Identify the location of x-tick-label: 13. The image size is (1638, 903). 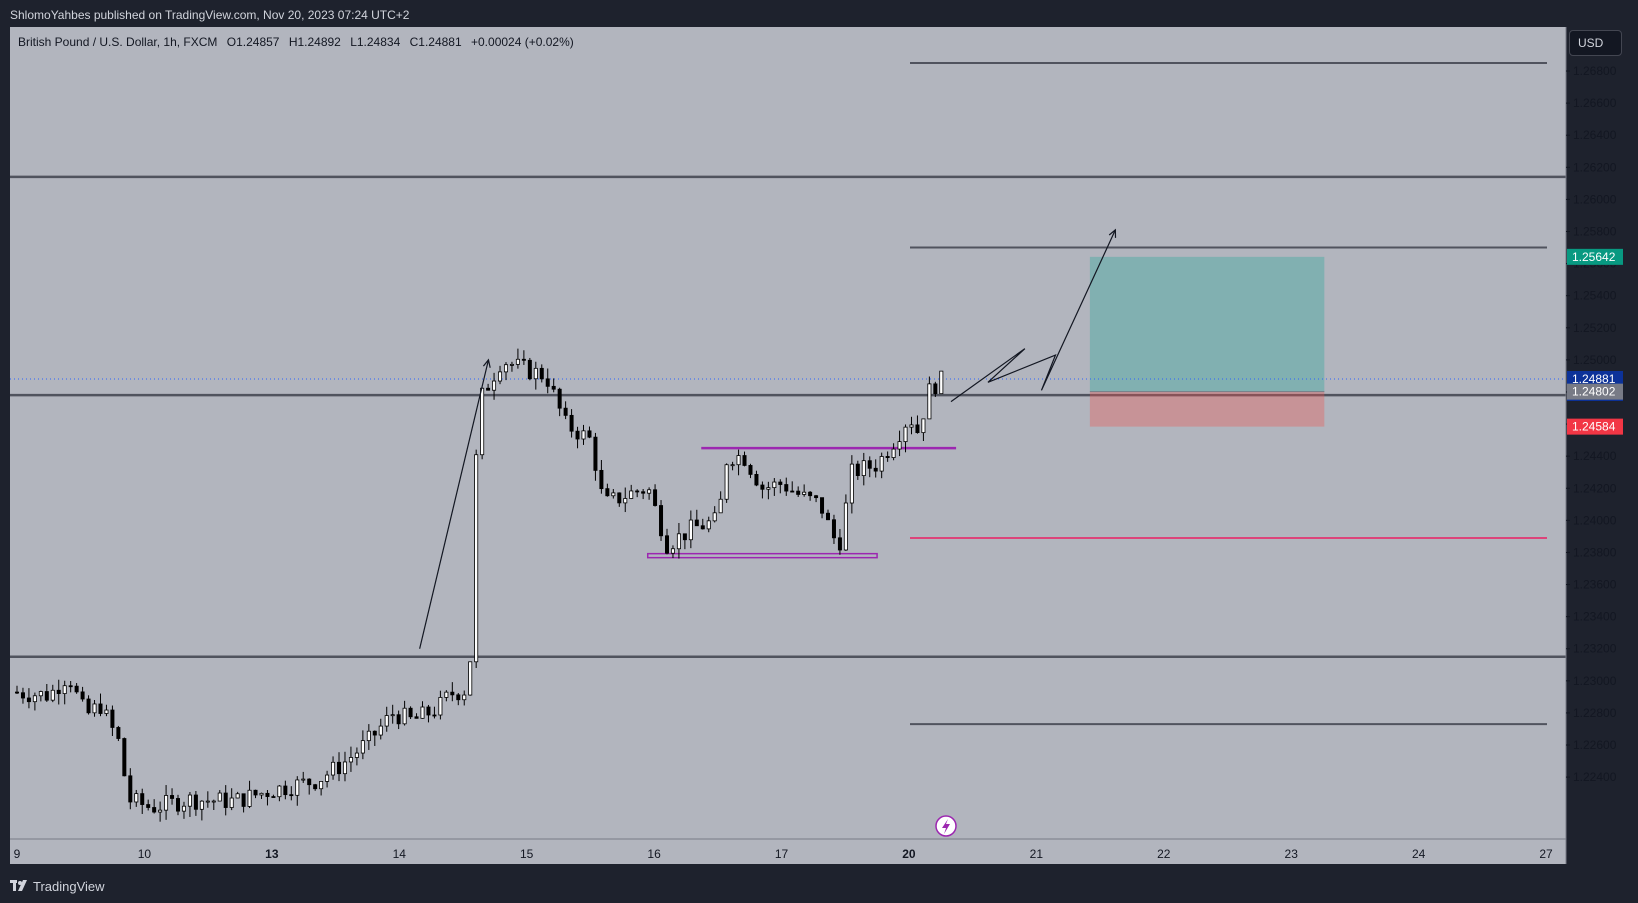
(272, 854).